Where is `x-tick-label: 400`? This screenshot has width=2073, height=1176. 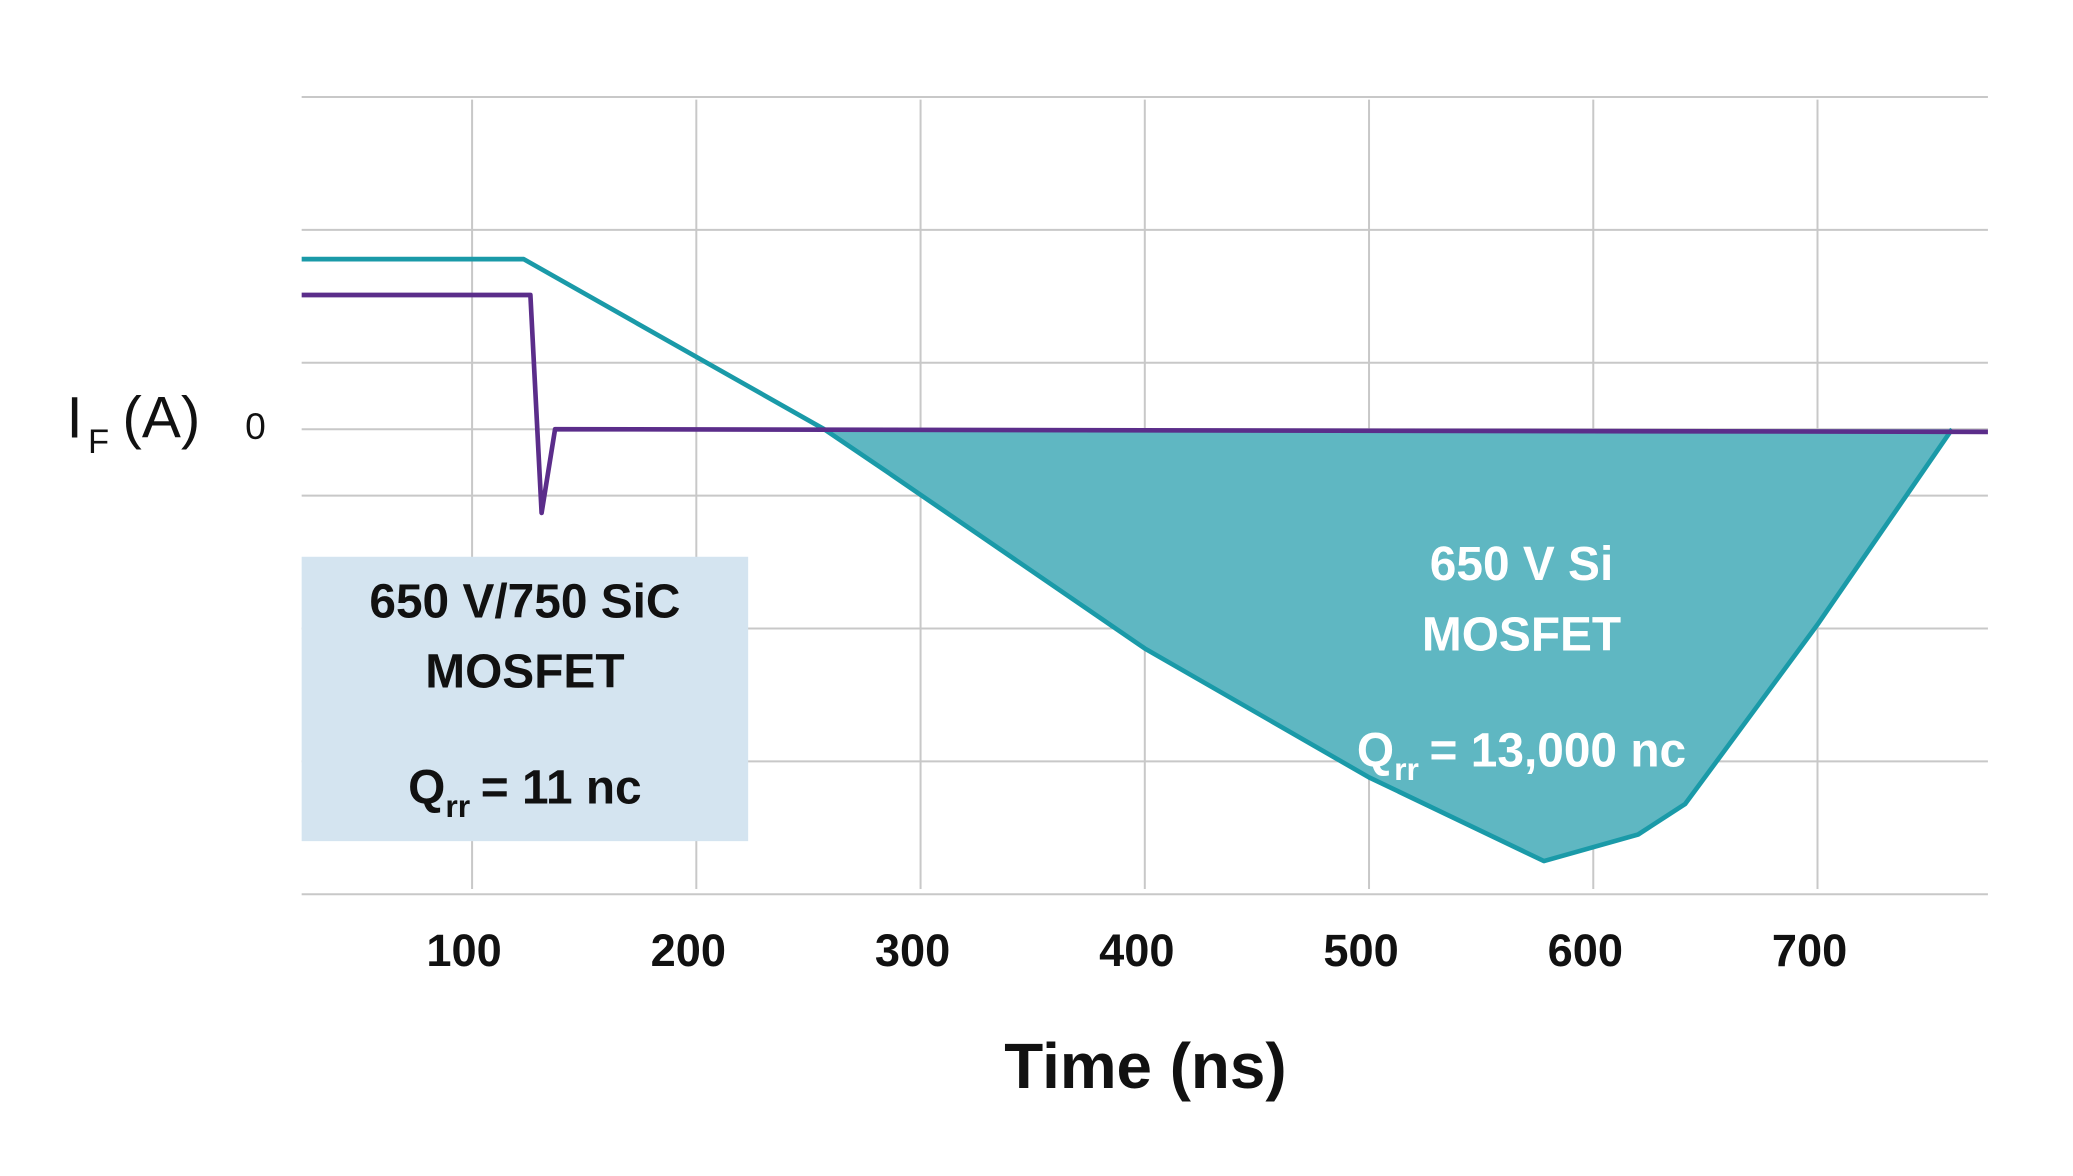 x-tick-label: 400 is located at coordinates (1136, 950).